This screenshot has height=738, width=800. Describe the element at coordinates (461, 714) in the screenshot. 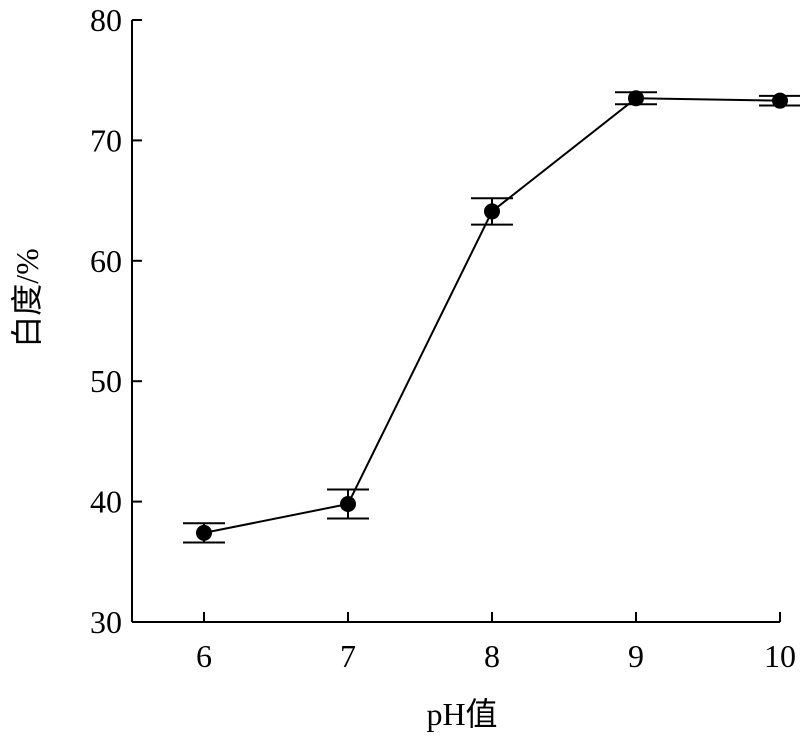

I see `x-axis-title: pH值` at that location.